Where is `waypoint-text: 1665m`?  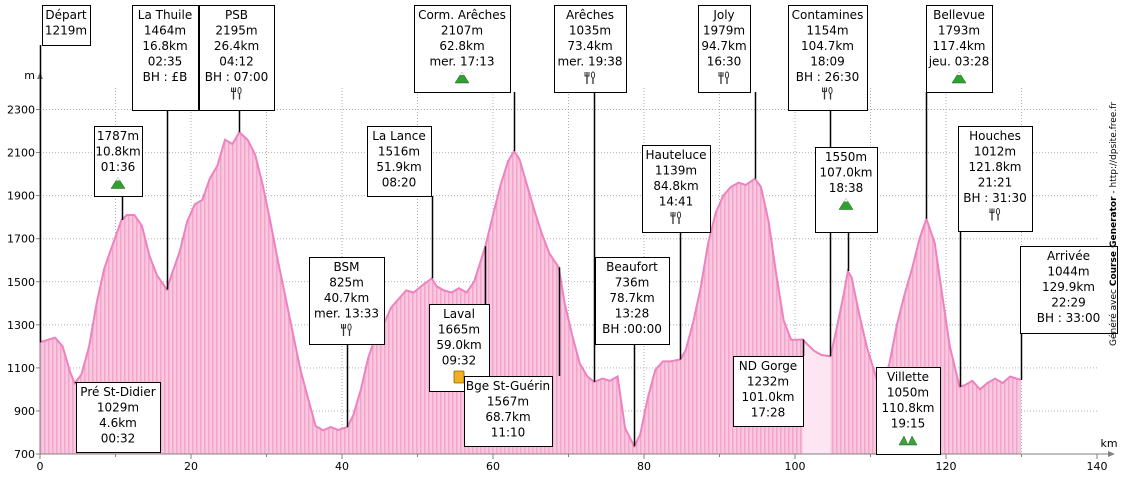 waypoint-text: 1665m is located at coordinates (459, 330).